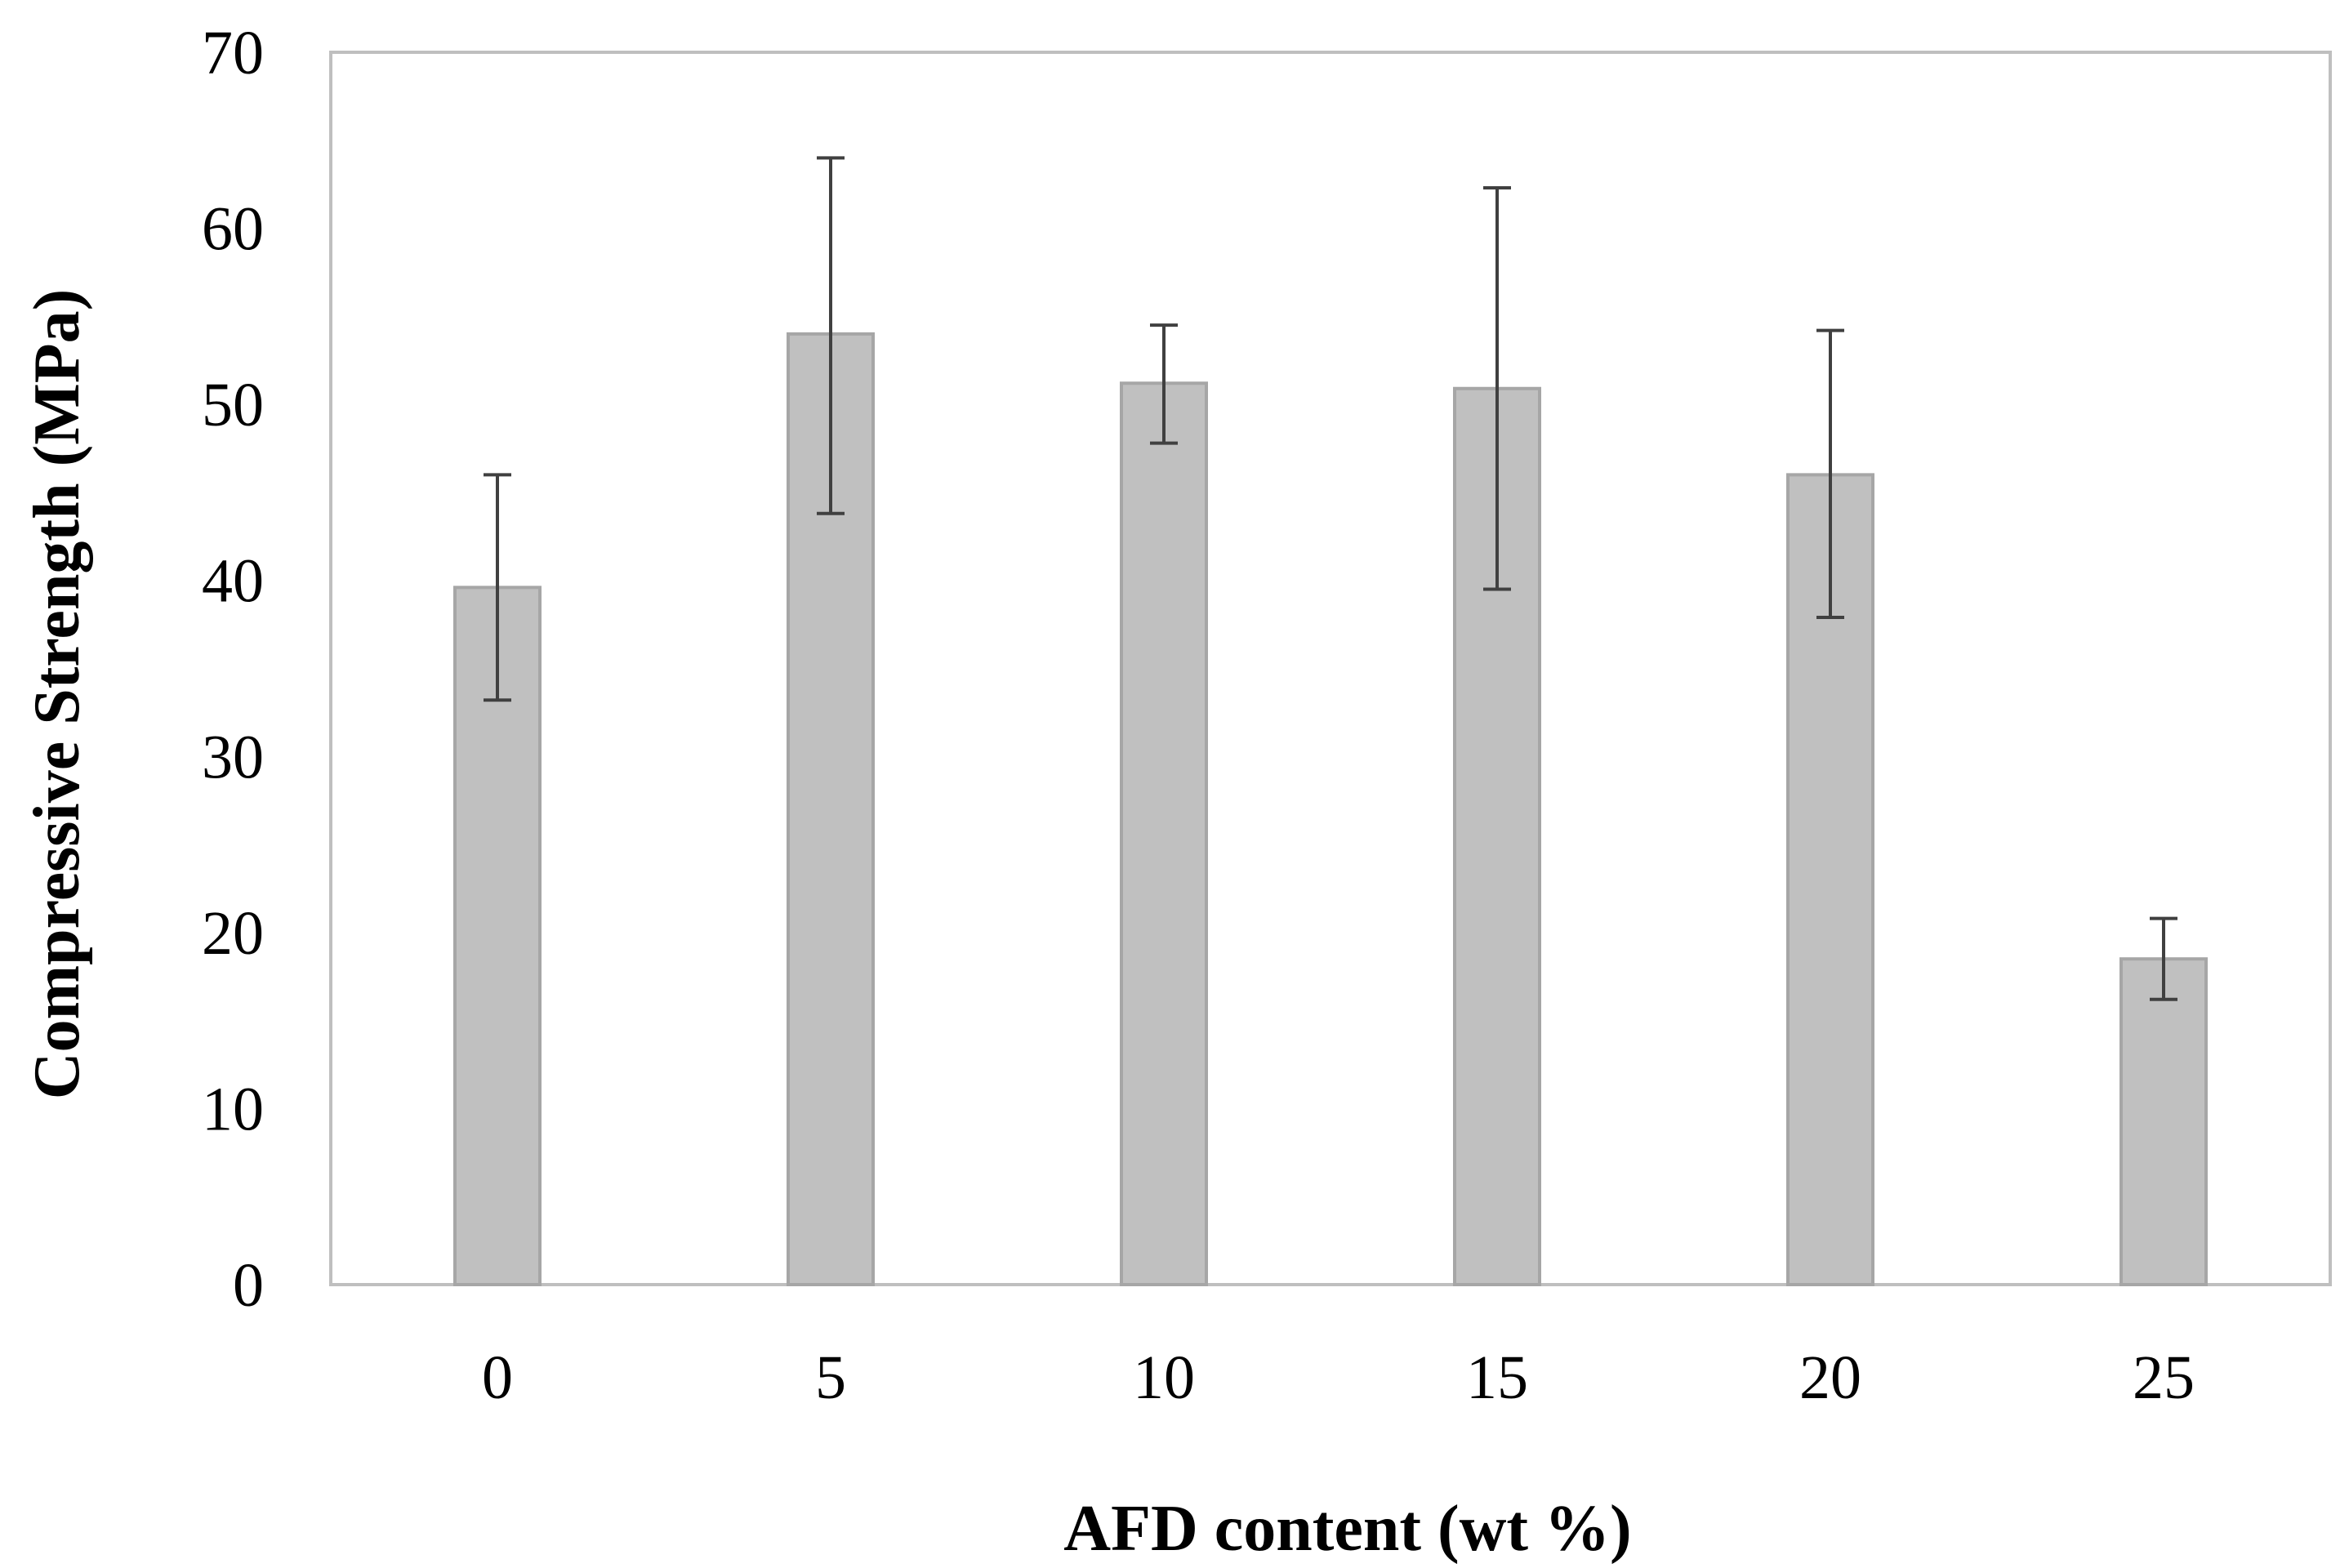 Image resolution: width=2349 pixels, height=1568 pixels. I want to click on y-axis-ticks: 0 10 20 30 40 50 60 70, so click(233, 669).